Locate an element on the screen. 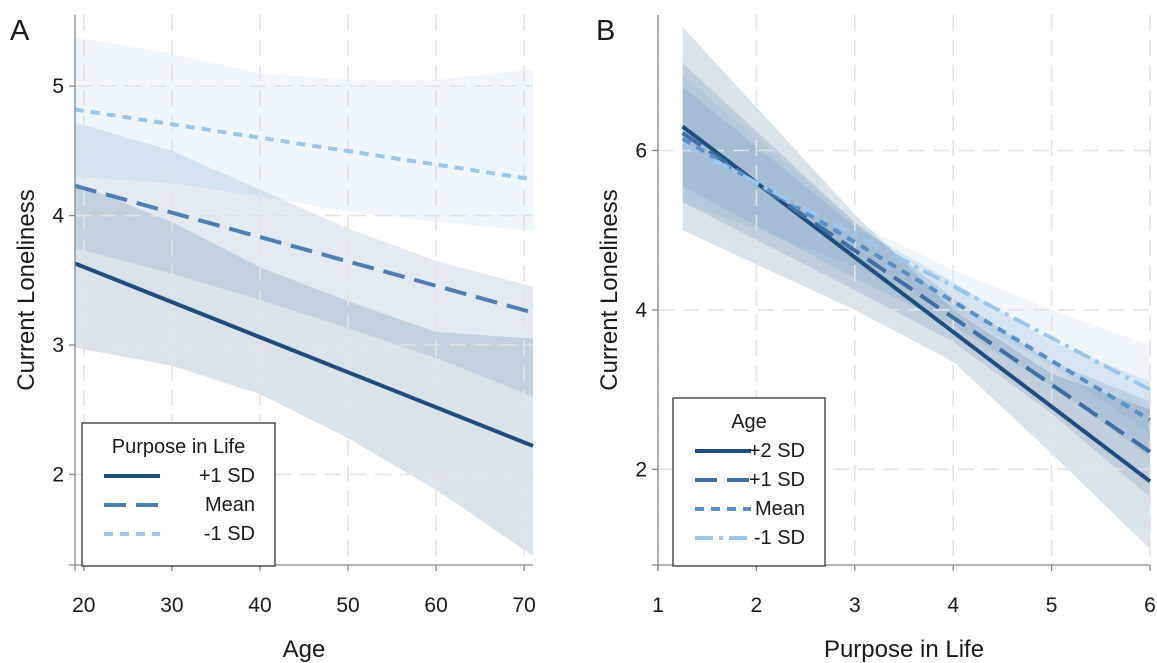 The image size is (1157, 663). legend-title: Purpose in Life is located at coordinates (178, 447).